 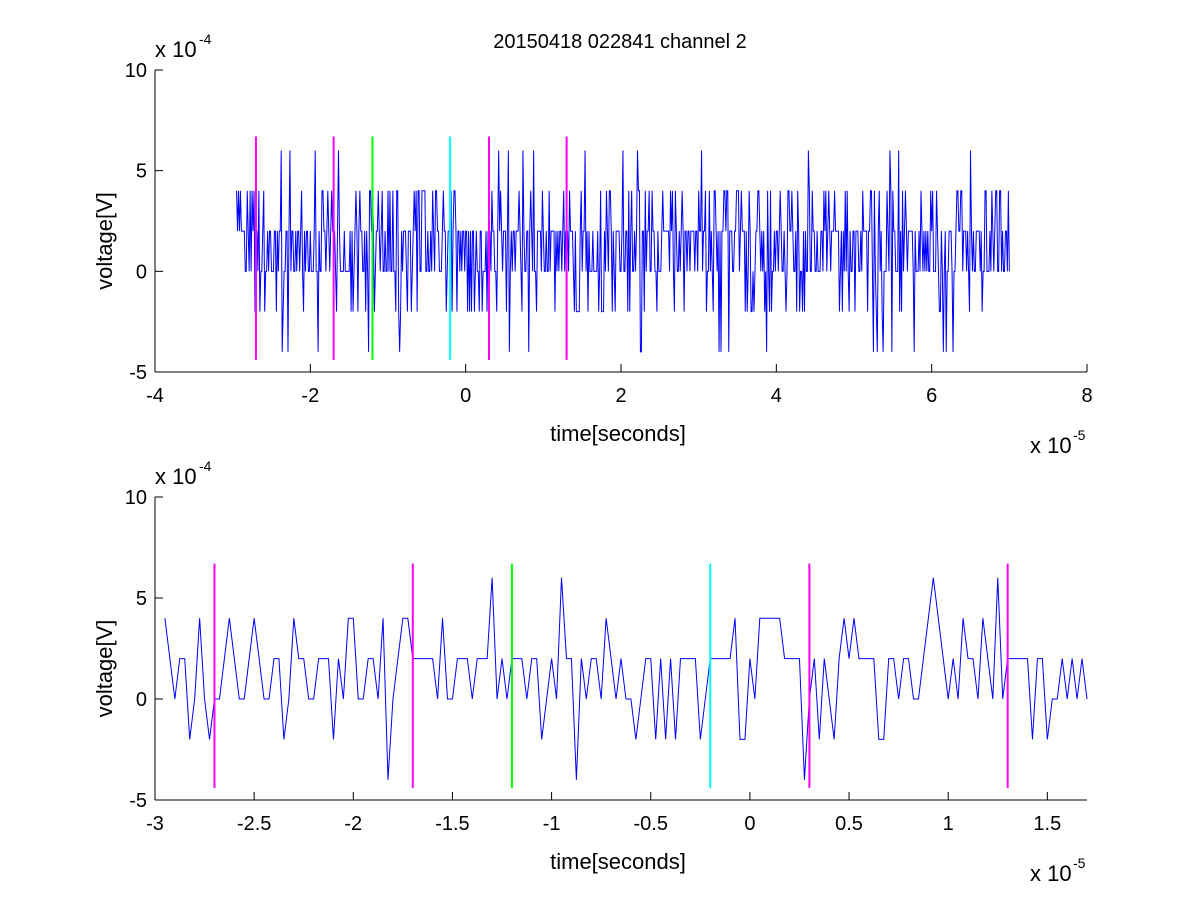 What do you see at coordinates (931, 396) in the screenshot?
I see `x-tick-label: 6` at bounding box center [931, 396].